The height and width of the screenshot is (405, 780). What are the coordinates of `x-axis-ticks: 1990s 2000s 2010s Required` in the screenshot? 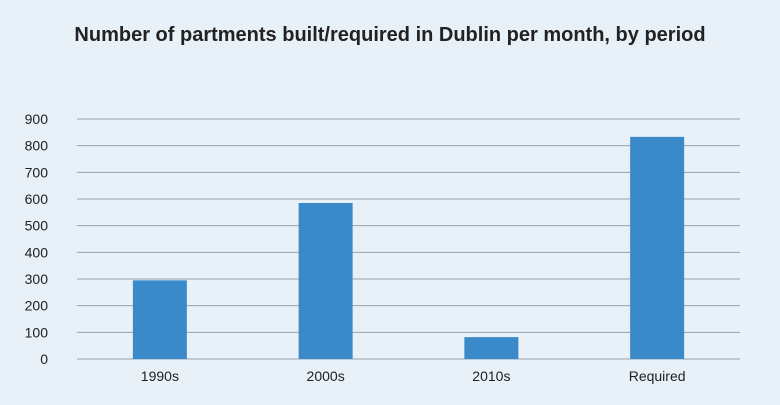 It's located at (413, 376).